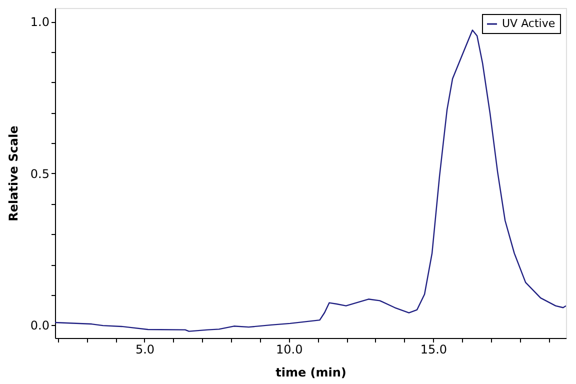  What do you see at coordinates (13, 174) in the screenshot?
I see `y-axis-title: Relative Scale` at bounding box center [13, 174].